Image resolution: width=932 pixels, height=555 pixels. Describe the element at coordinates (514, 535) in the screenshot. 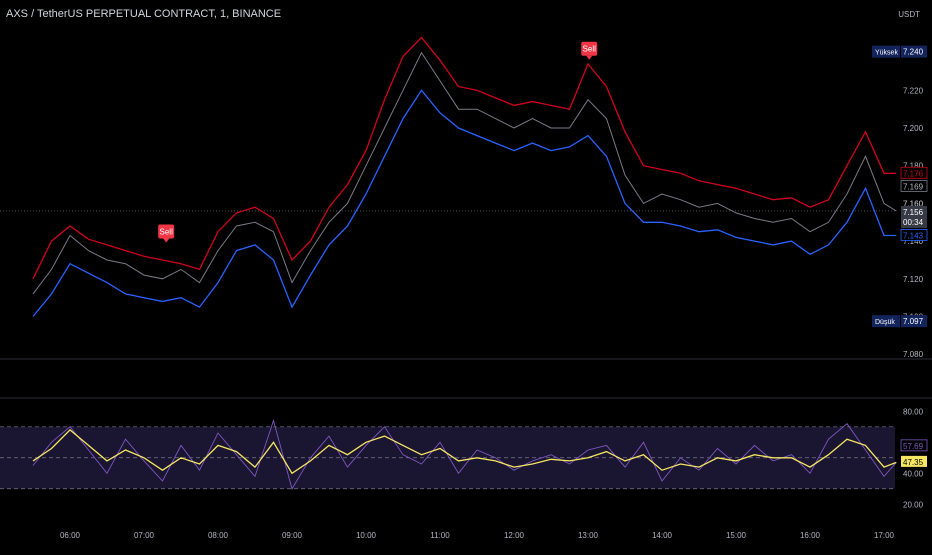

I see `time-tick-label: 12:00` at that location.